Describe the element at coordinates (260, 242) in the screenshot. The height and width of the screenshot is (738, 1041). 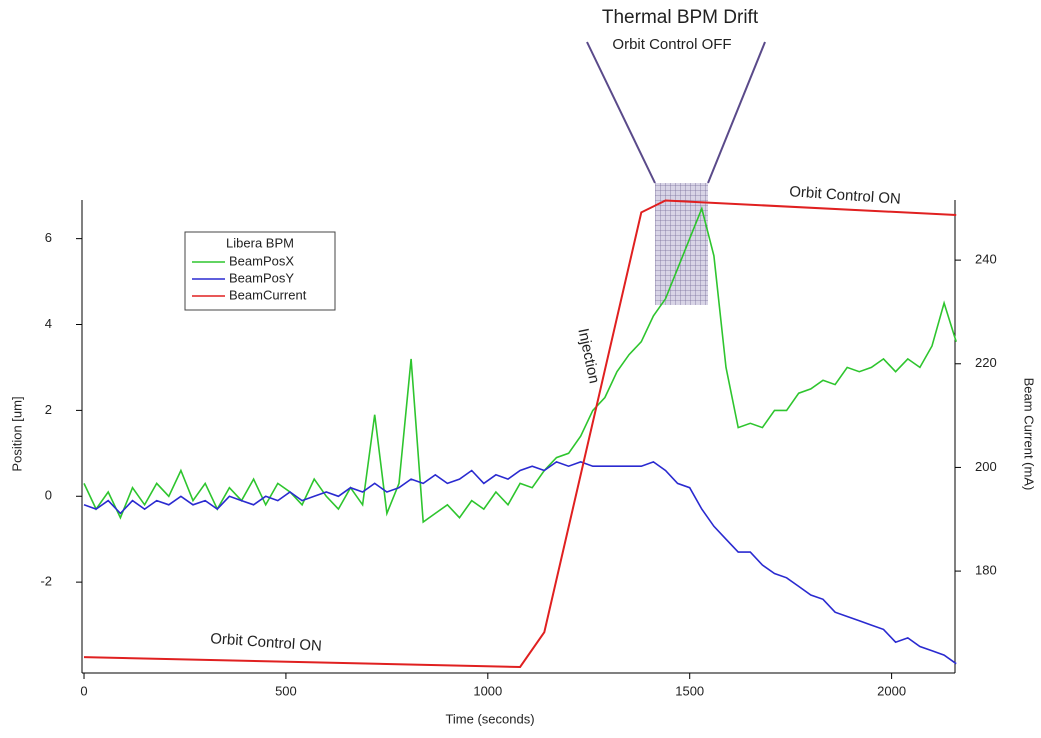
I see `legend-title: Libera BPM` at that location.